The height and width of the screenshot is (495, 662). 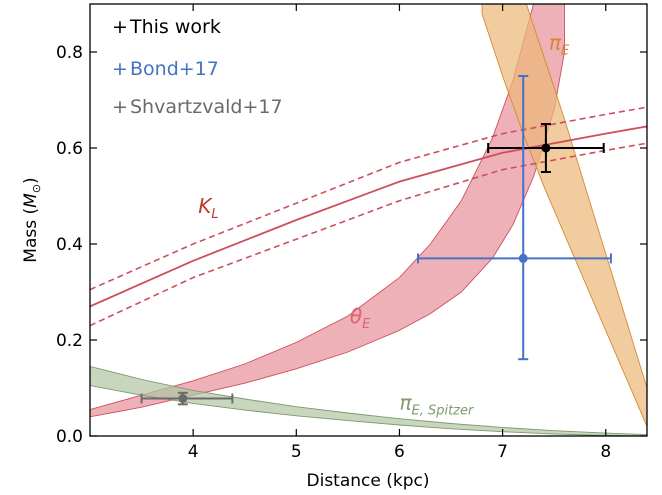 I want to click on y-tick-label-4: 0.8, so click(x=69, y=53).